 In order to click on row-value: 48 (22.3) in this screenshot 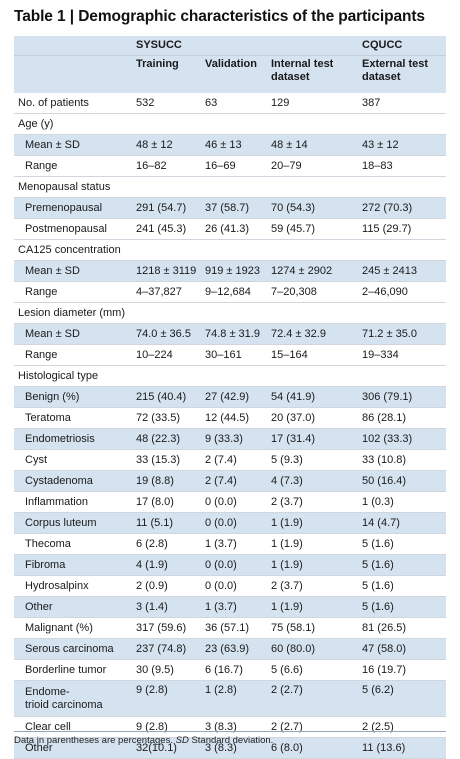, I will do `click(166, 439)`.